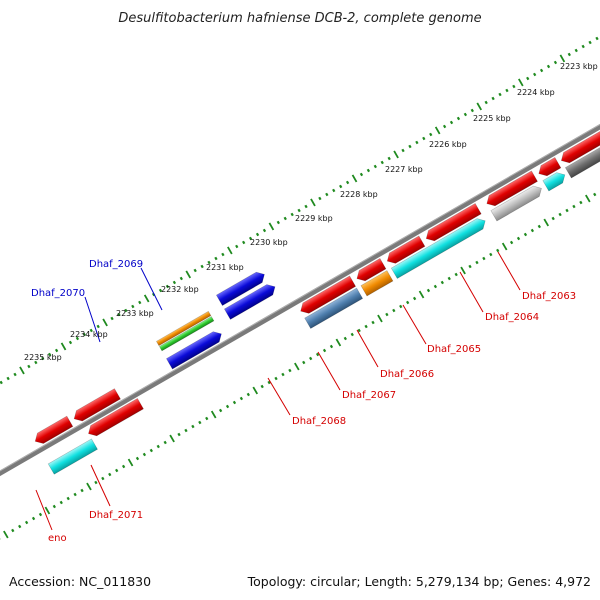  I want to click on tick-label: 2224 kbp, so click(536, 92).